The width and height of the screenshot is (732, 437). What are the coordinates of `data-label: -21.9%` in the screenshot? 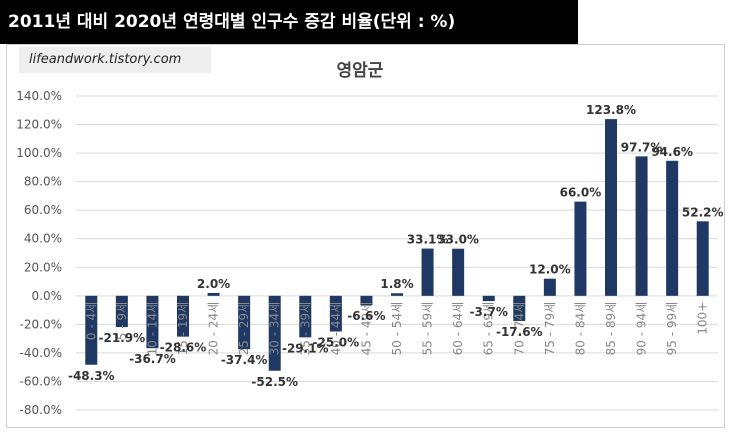 It's located at (122, 338).